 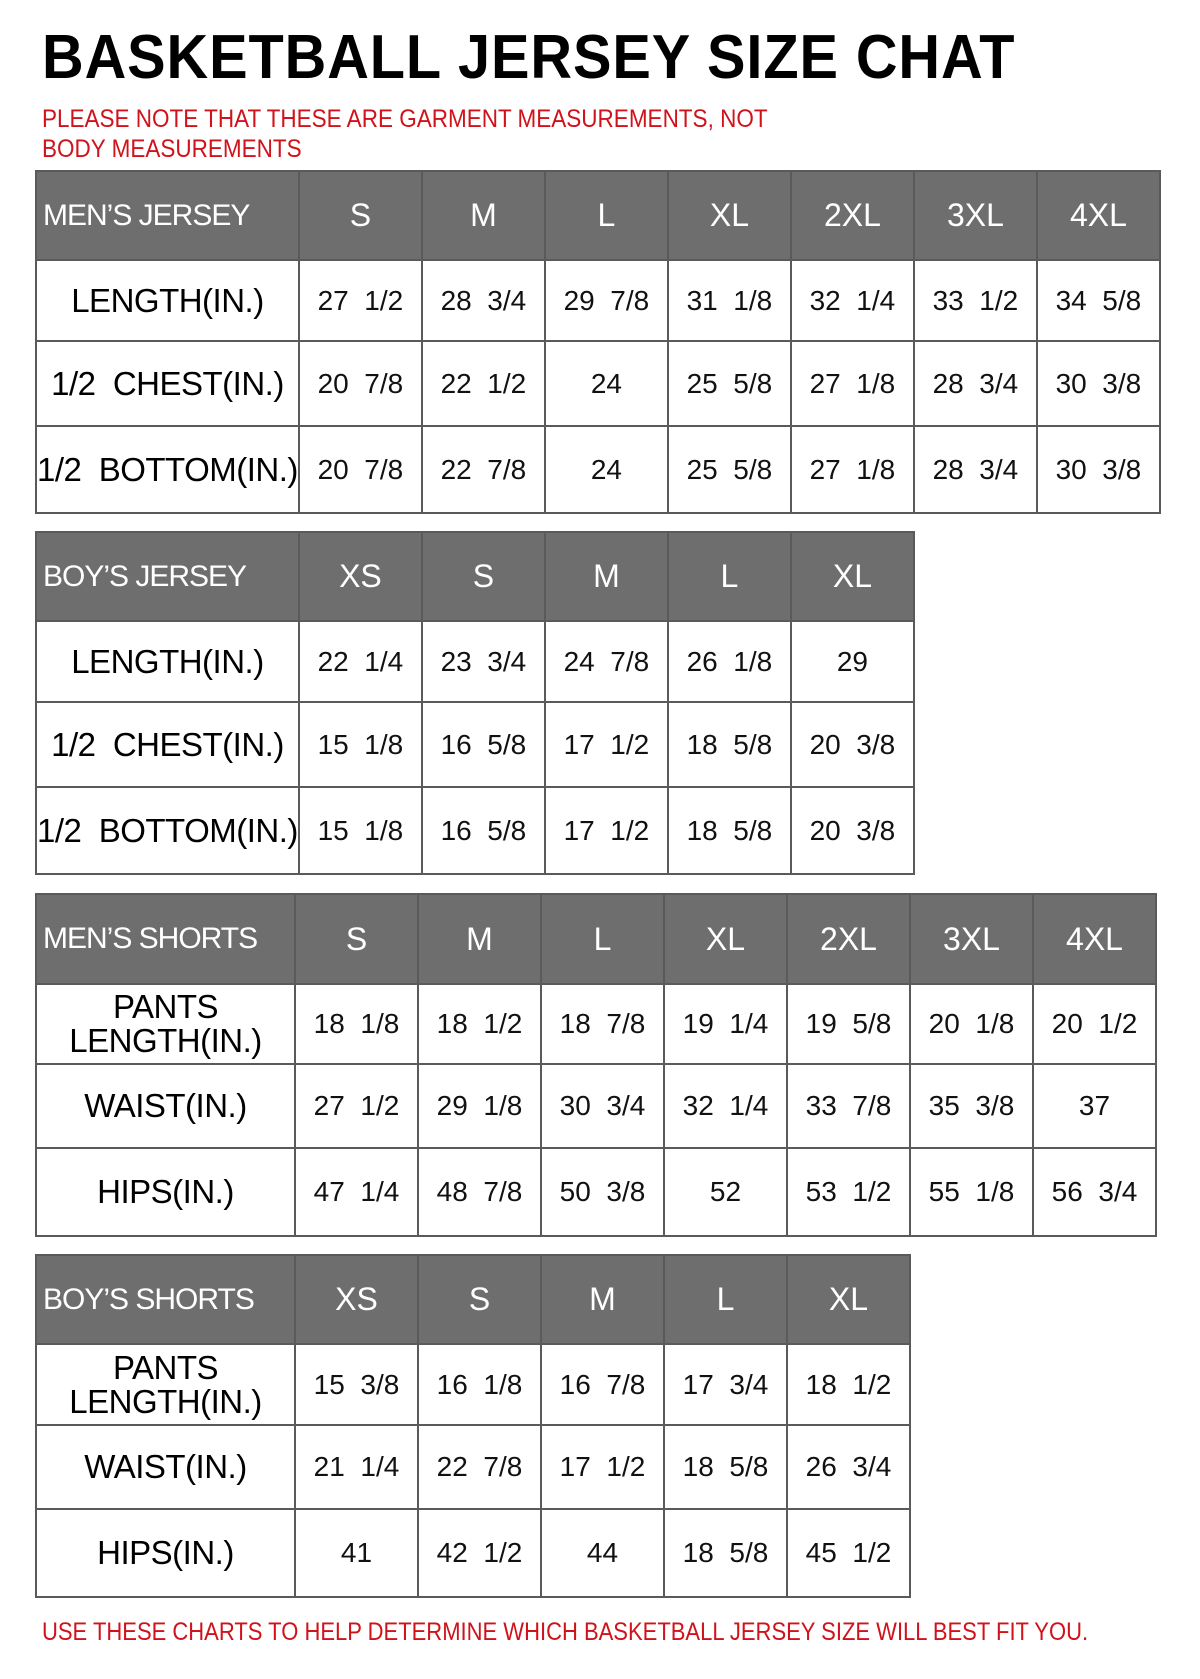 I want to click on measurement-cell: 19 1/4, so click(x=725, y=1024).